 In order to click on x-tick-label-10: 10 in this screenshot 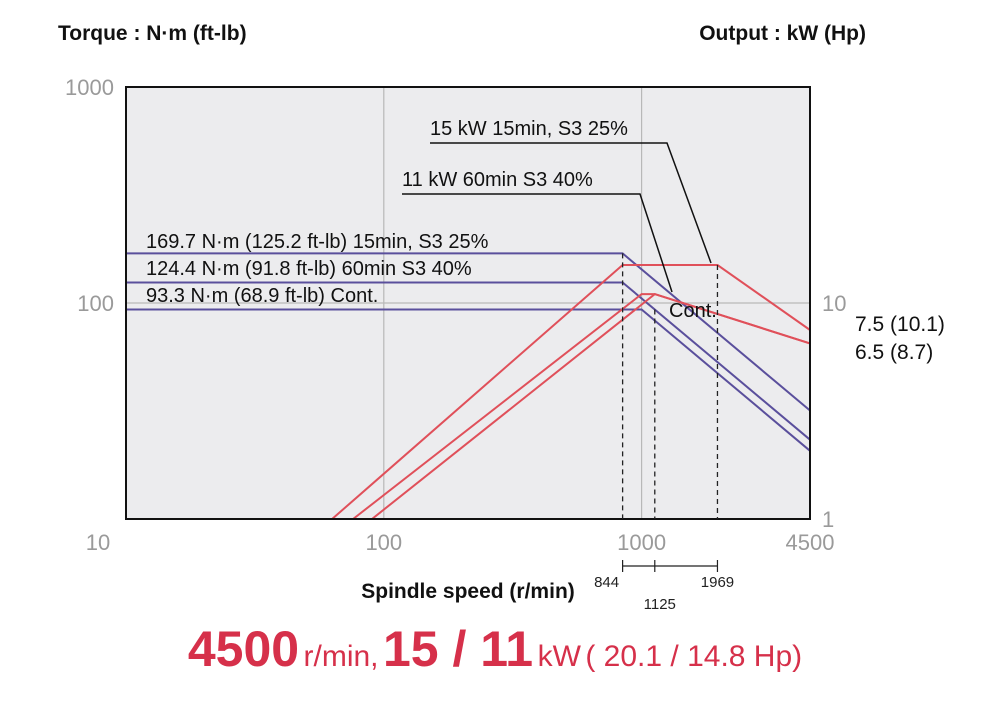, I will do `click(98, 542)`.